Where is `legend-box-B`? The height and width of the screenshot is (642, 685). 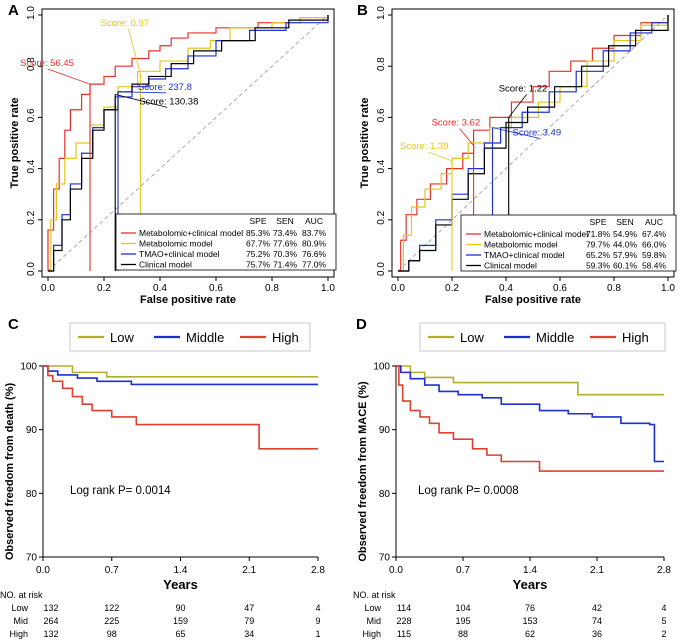
legend-box-B is located at coordinates (568, 243).